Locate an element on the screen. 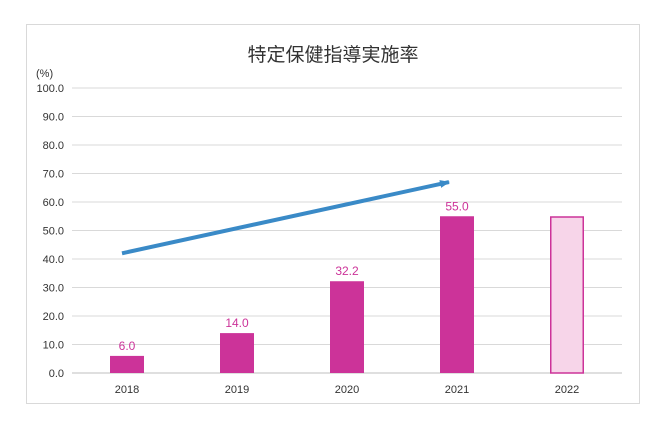 This screenshot has height=435, width=667. x-tick-label: 2019 is located at coordinates (237, 390).